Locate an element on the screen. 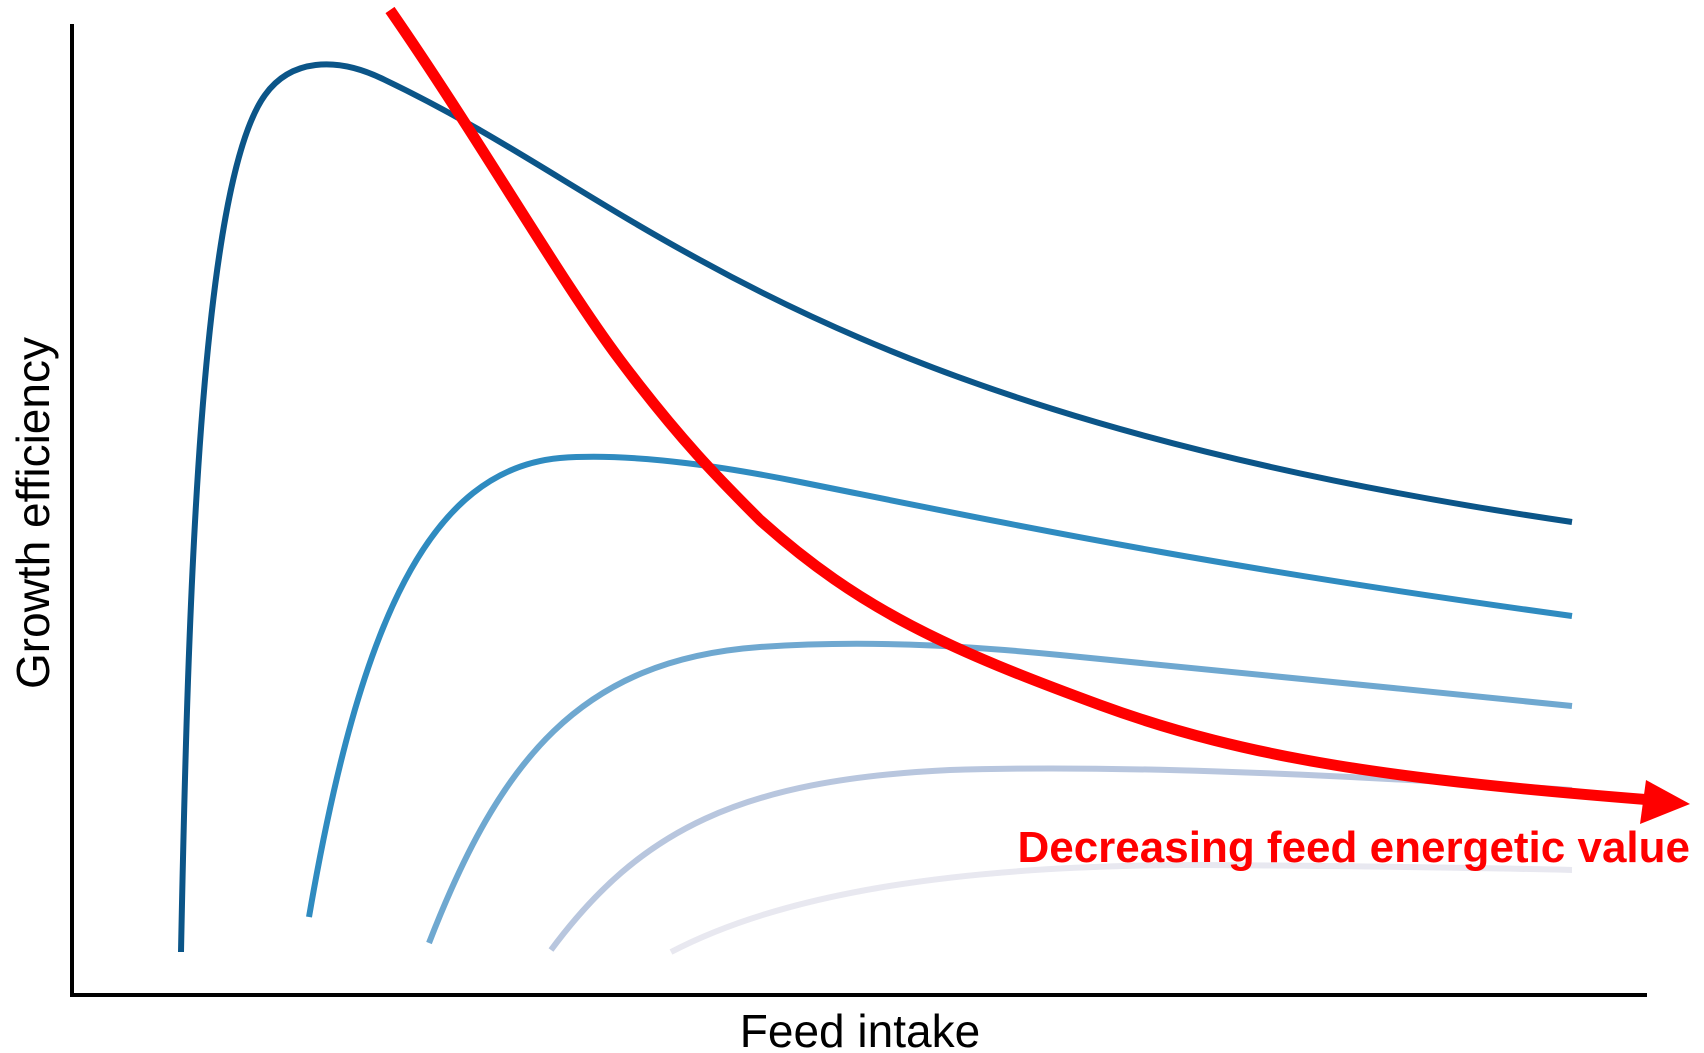 The width and height of the screenshot is (1704, 1053). x-axis-label: Feed intake is located at coordinates (860, 1029).